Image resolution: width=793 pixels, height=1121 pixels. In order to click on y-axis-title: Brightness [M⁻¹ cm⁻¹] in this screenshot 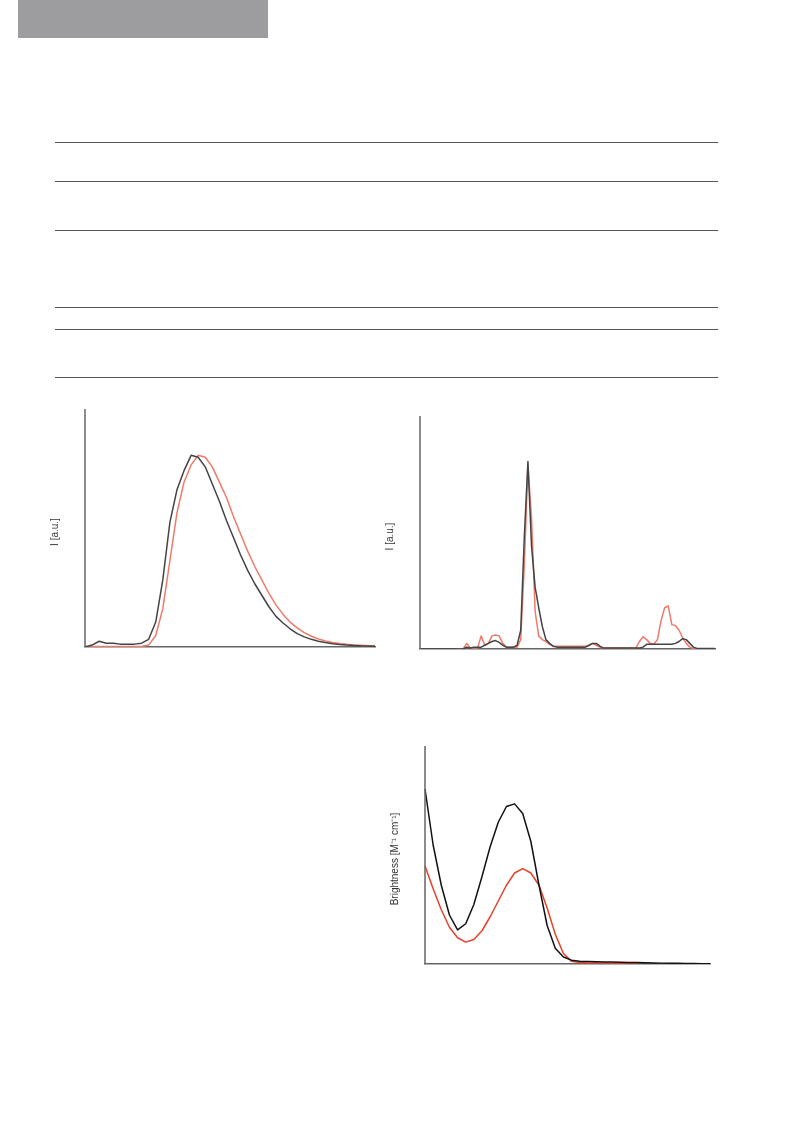, I will do `click(394, 859)`.